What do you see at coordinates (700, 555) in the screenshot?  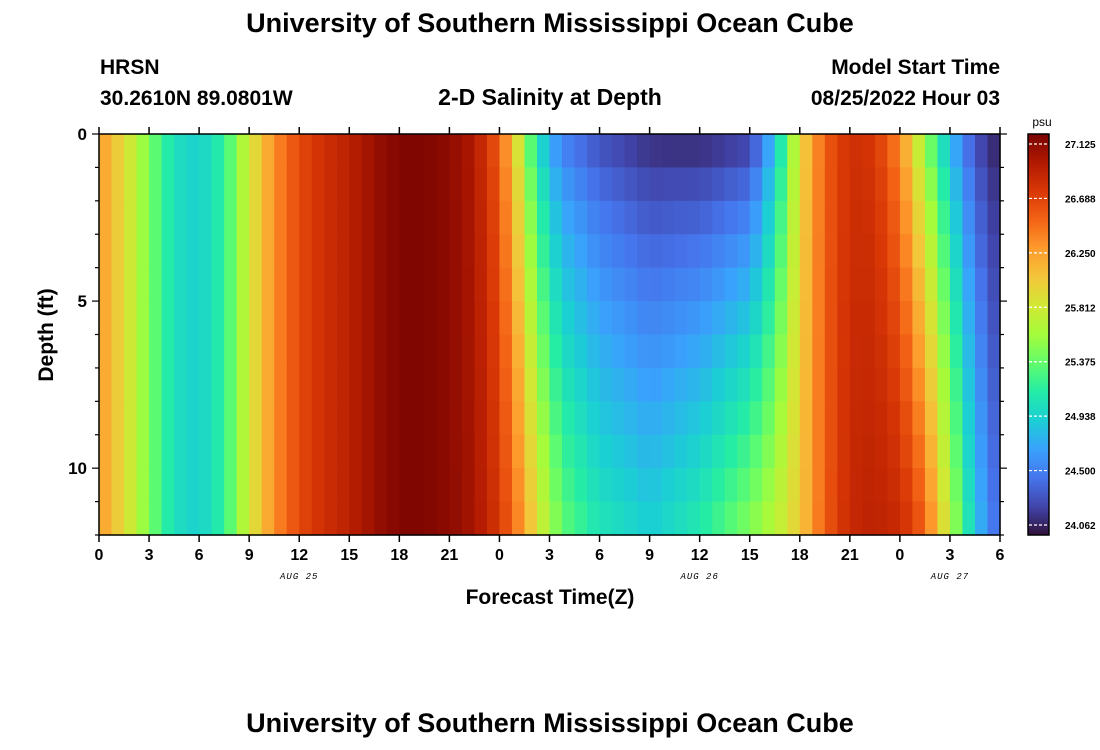 I see `x-tick-label: 12` at bounding box center [700, 555].